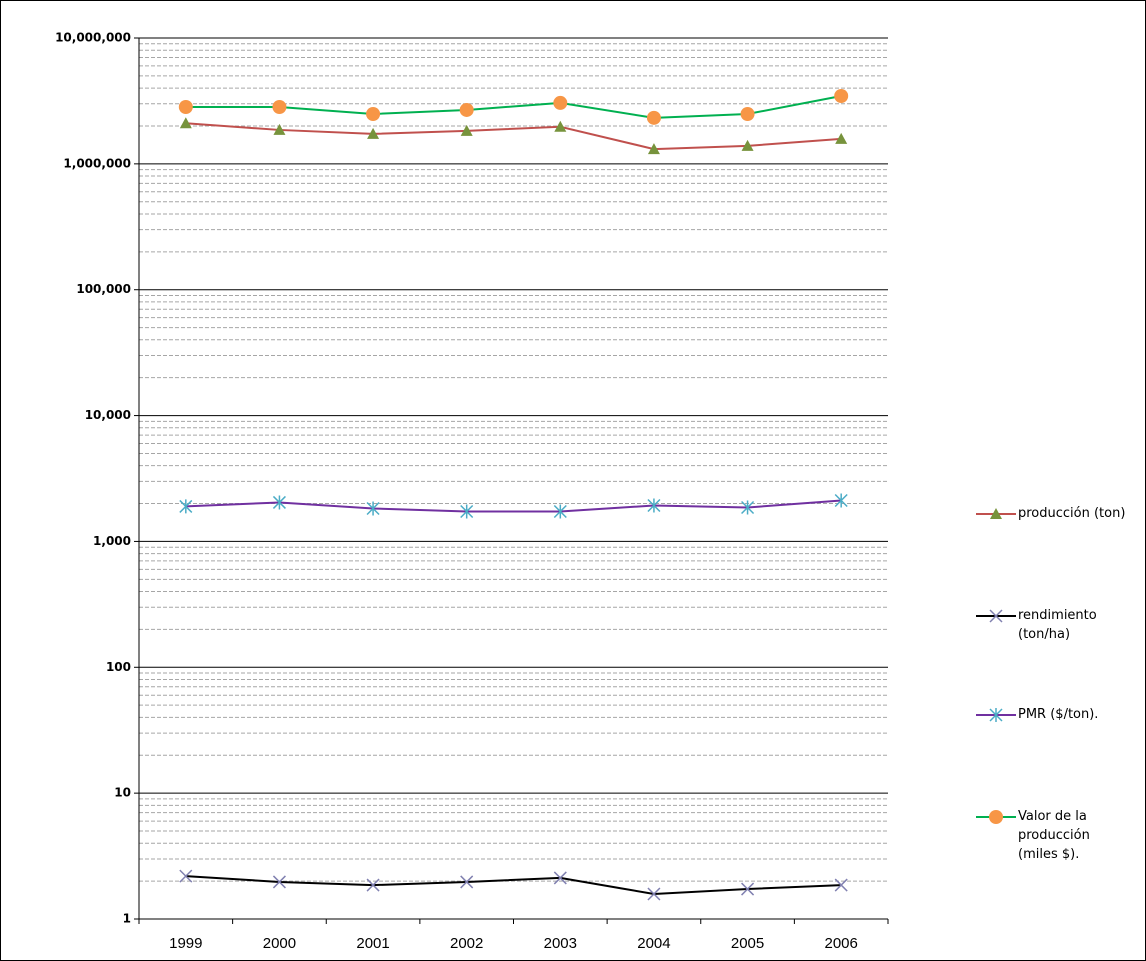 The height and width of the screenshot is (961, 1146). Describe the element at coordinates (1058, 714) in the screenshot. I see `legend-label: PMR ($/ton).` at that location.